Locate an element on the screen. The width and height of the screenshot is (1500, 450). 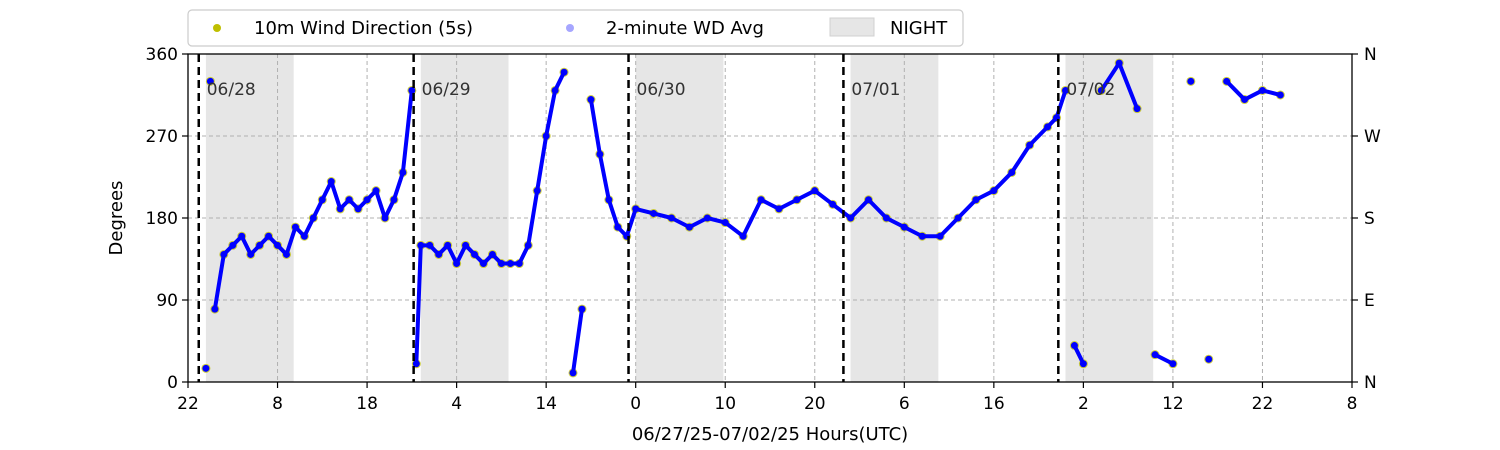
x-axis-label: 06/27/25-07/02/25 Hours(UTC) is located at coordinates (770, 434).